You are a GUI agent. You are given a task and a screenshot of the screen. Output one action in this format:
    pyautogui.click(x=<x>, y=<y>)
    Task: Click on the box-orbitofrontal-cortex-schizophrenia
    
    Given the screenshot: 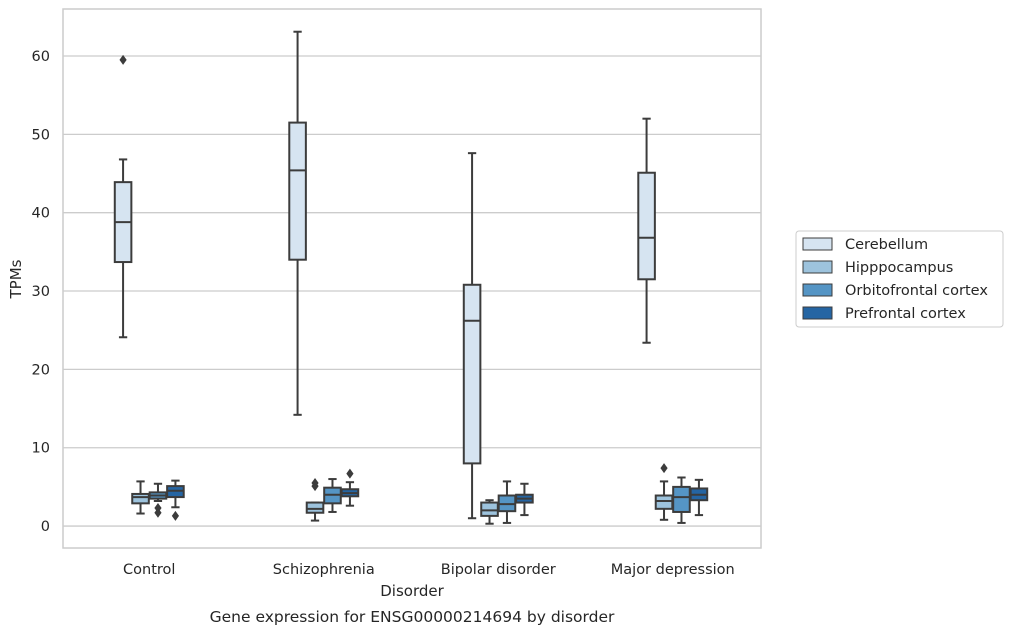 What is the action you would take?
    pyautogui.click(x=332, y=495)
    